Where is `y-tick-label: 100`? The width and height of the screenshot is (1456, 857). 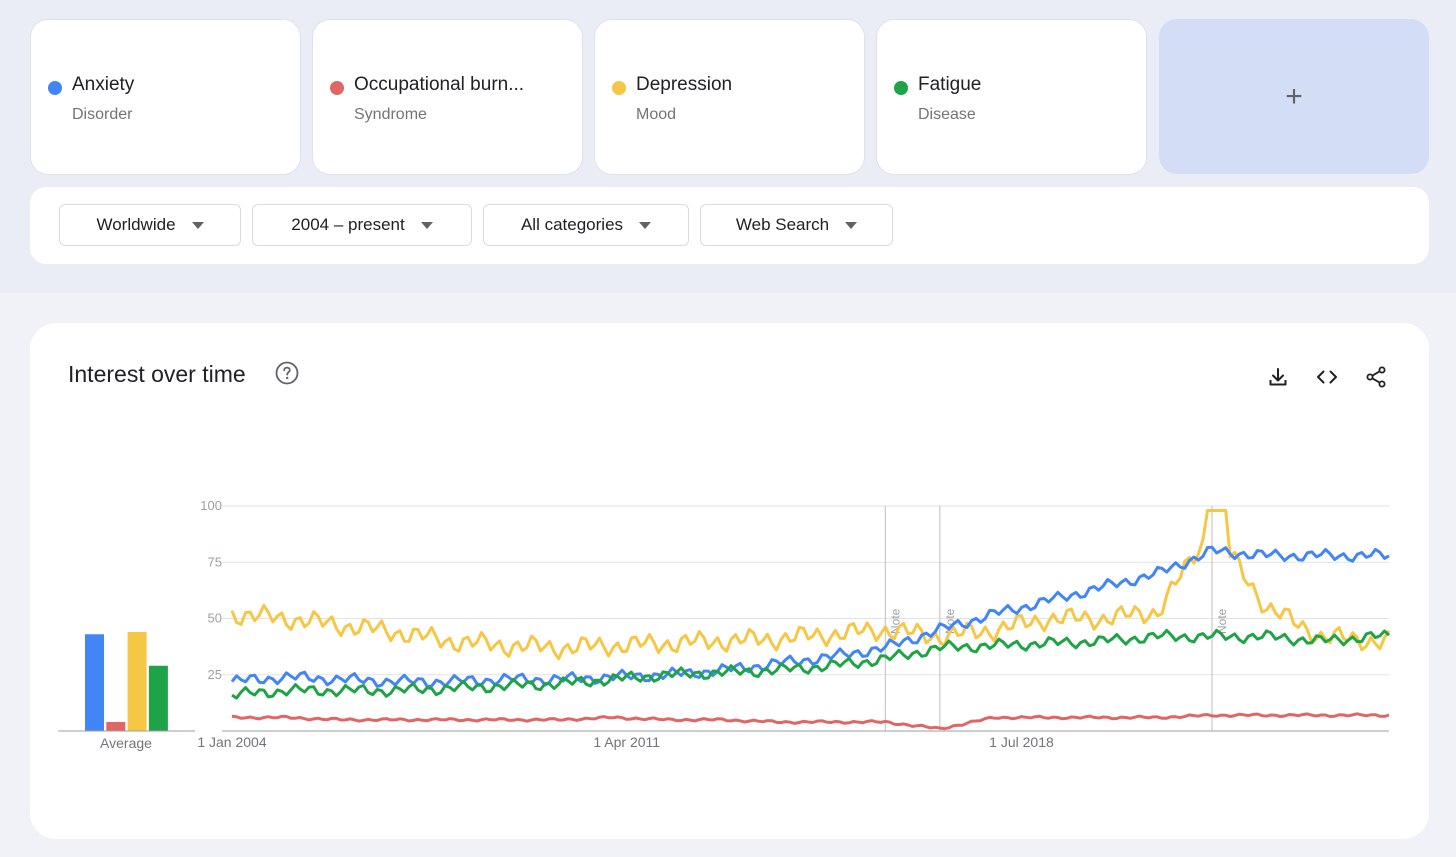
y-tick-label: 100 is located at coordinates (211, 505).